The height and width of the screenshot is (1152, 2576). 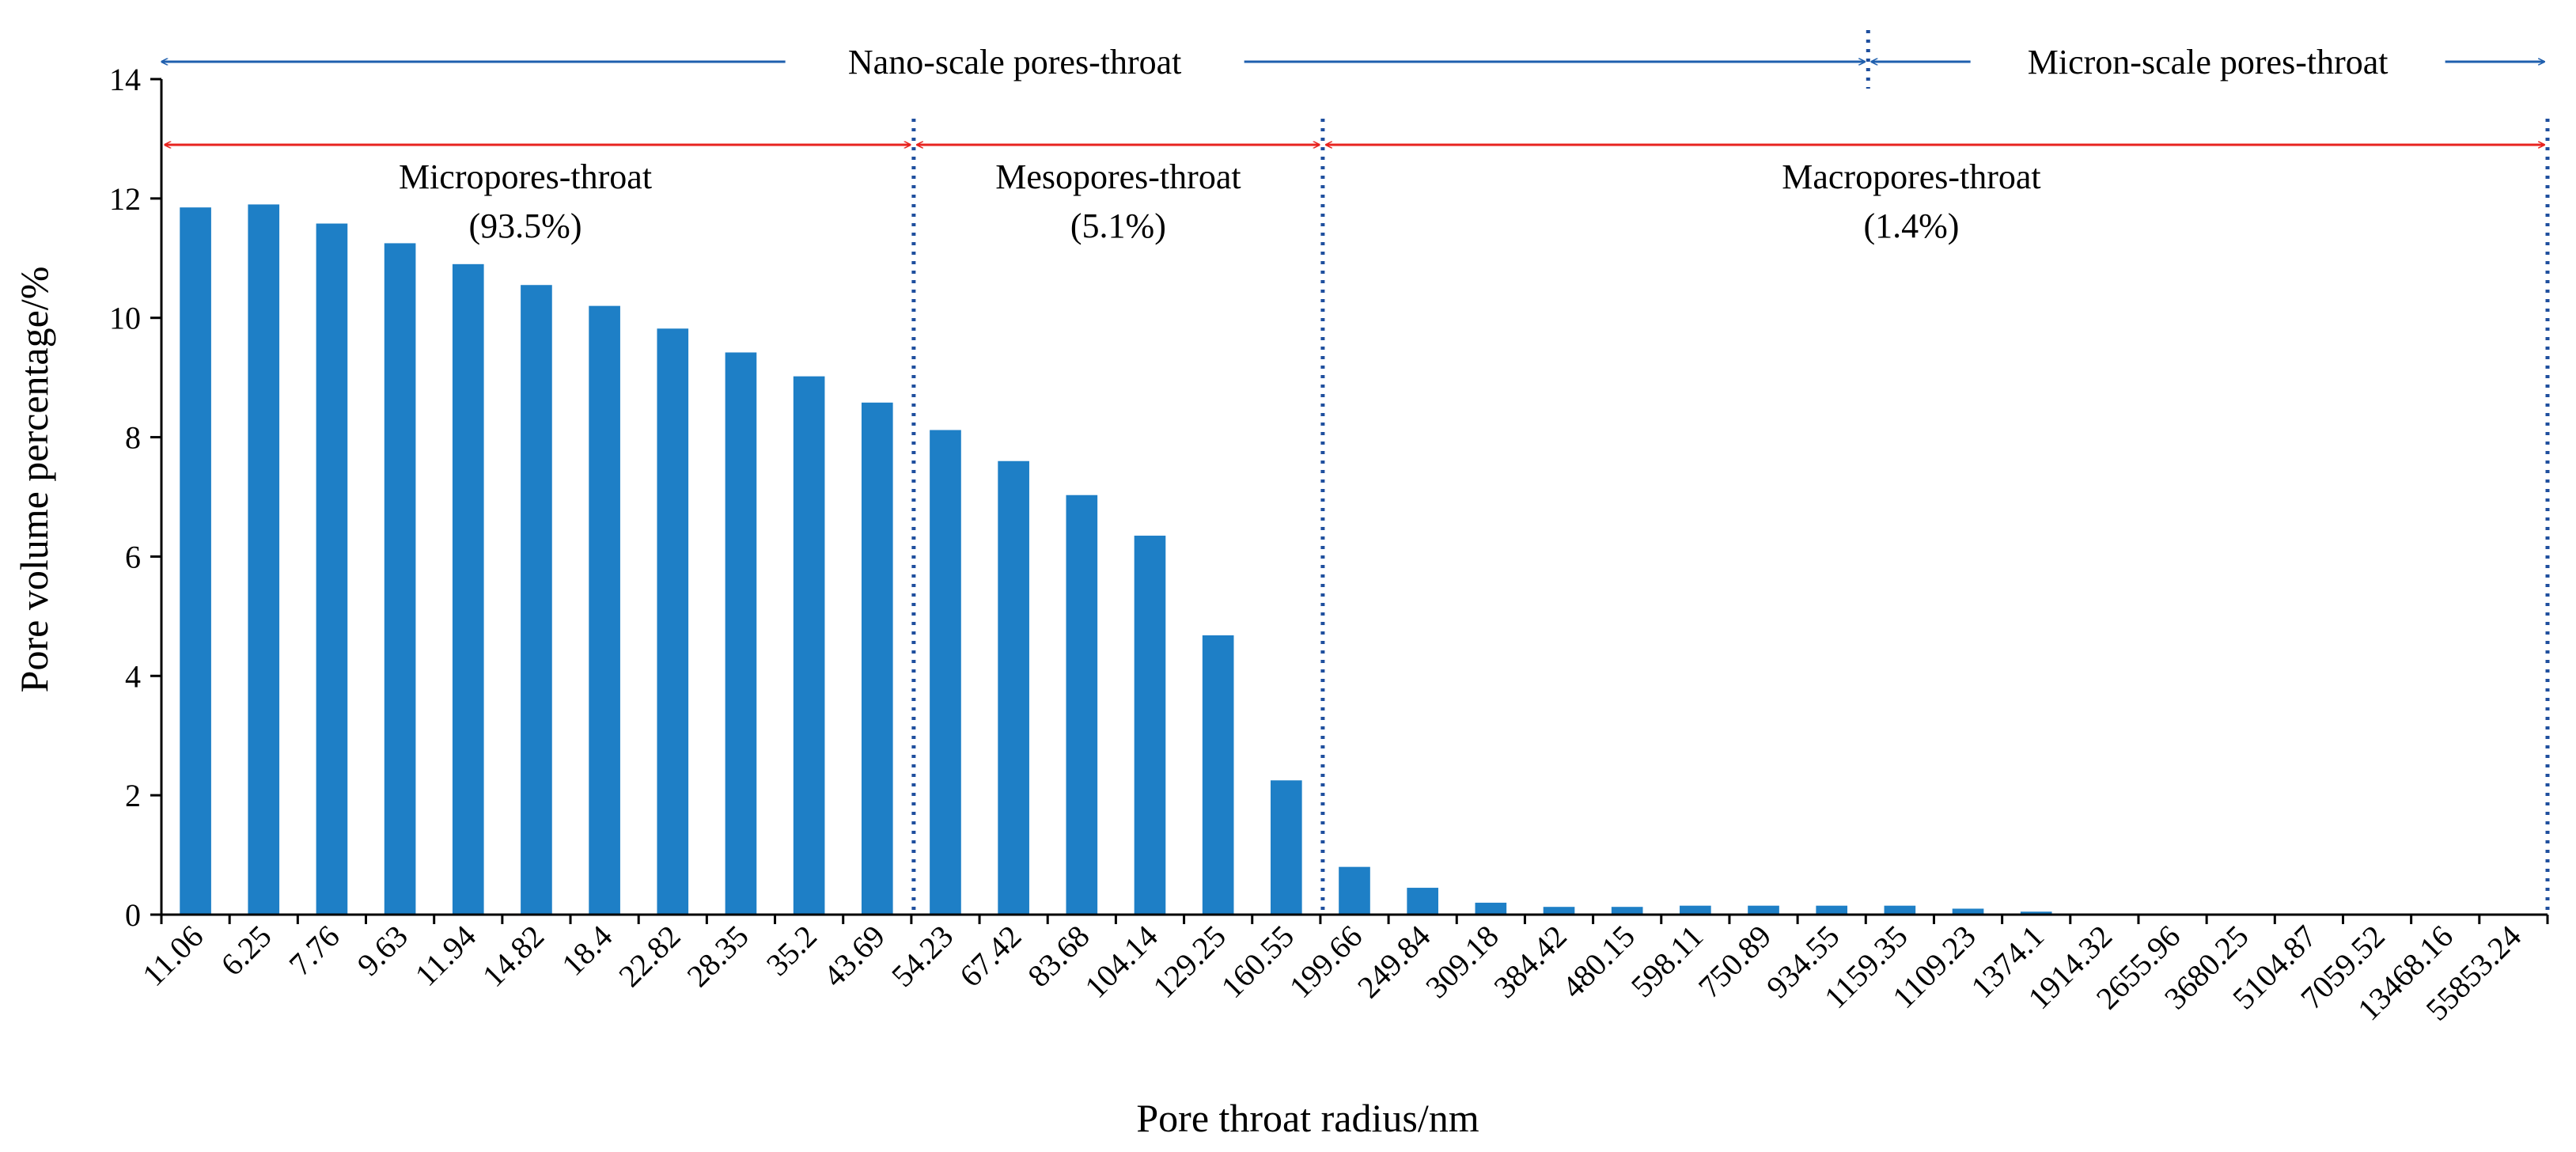 I want to click on y-tick-label: 10, so click(x=125, y=318).